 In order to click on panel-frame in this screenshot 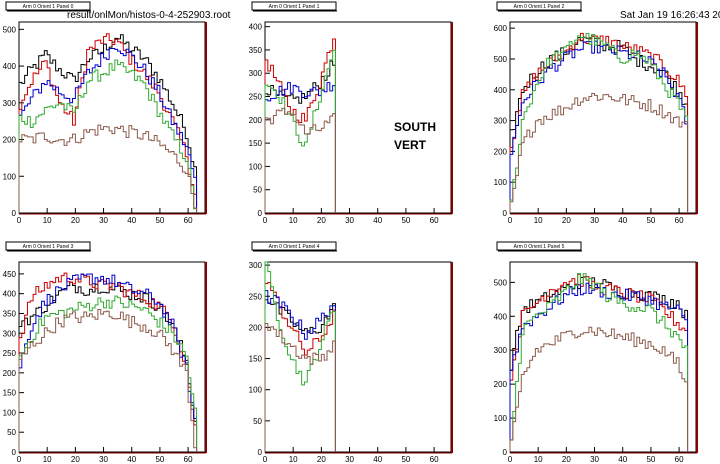, I will do `click(112, 357)`.